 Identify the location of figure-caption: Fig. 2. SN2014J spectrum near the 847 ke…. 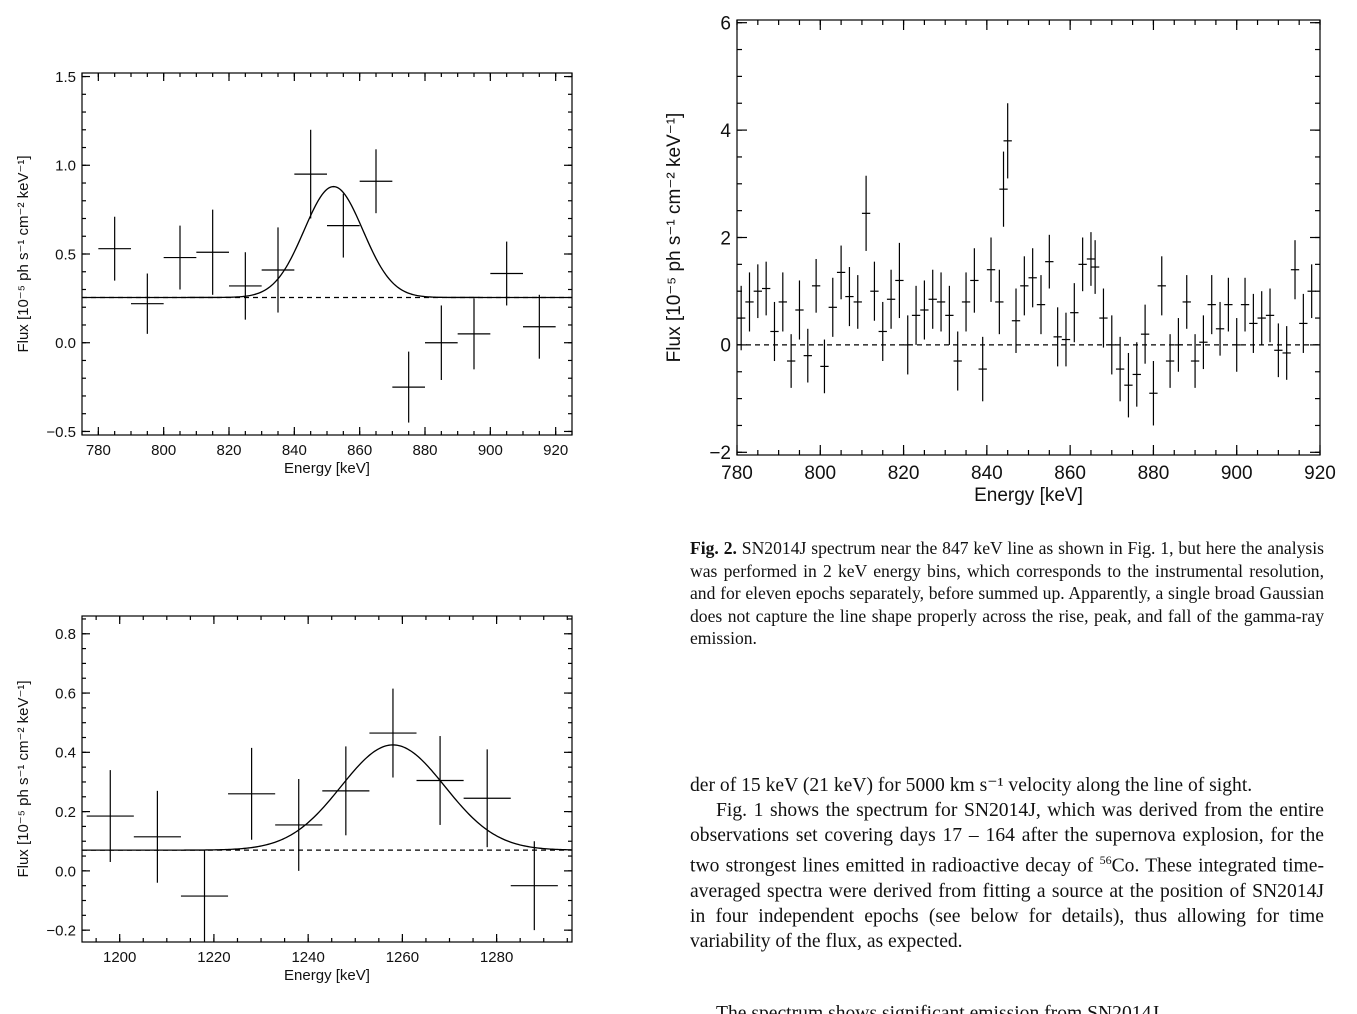
(1007, 593).